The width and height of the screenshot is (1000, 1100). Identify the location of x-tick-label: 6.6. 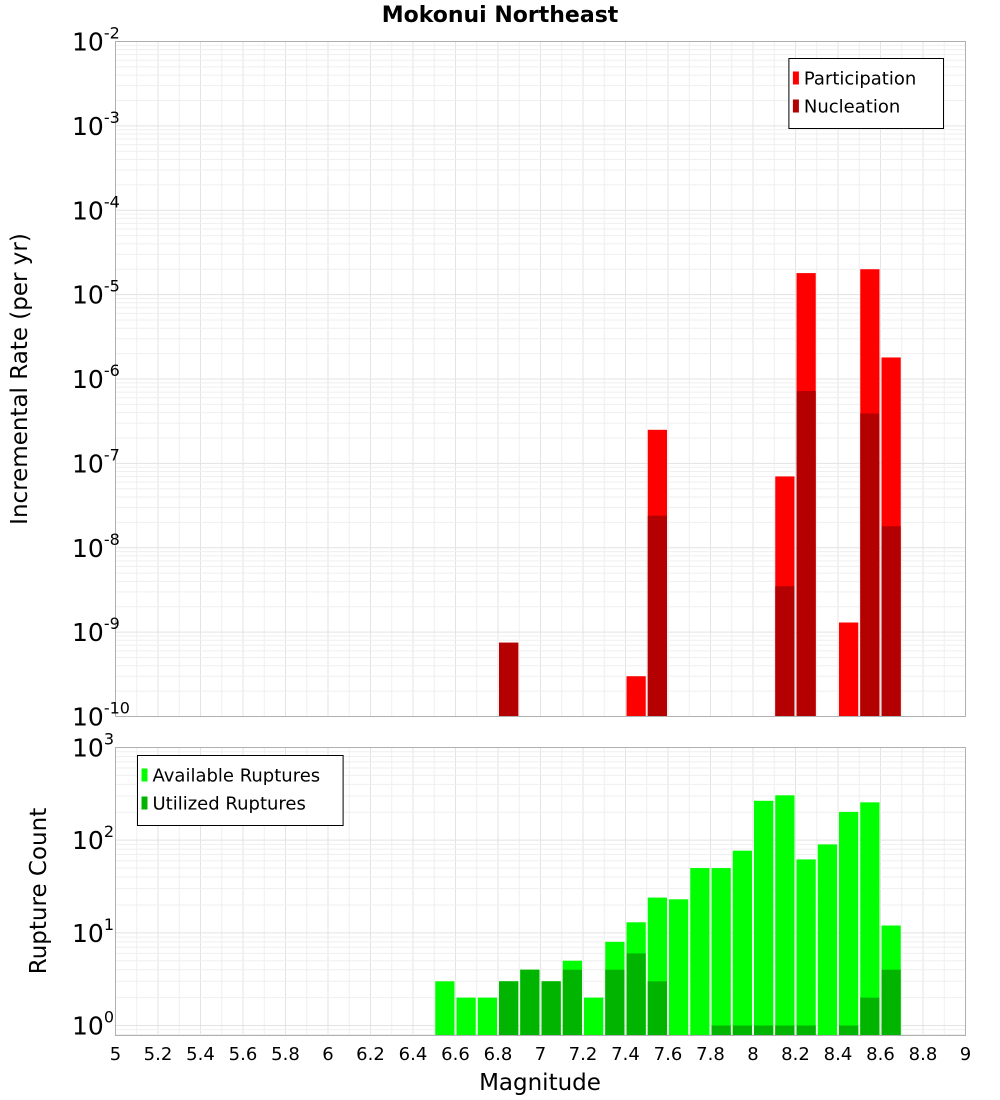
(455, 1054).